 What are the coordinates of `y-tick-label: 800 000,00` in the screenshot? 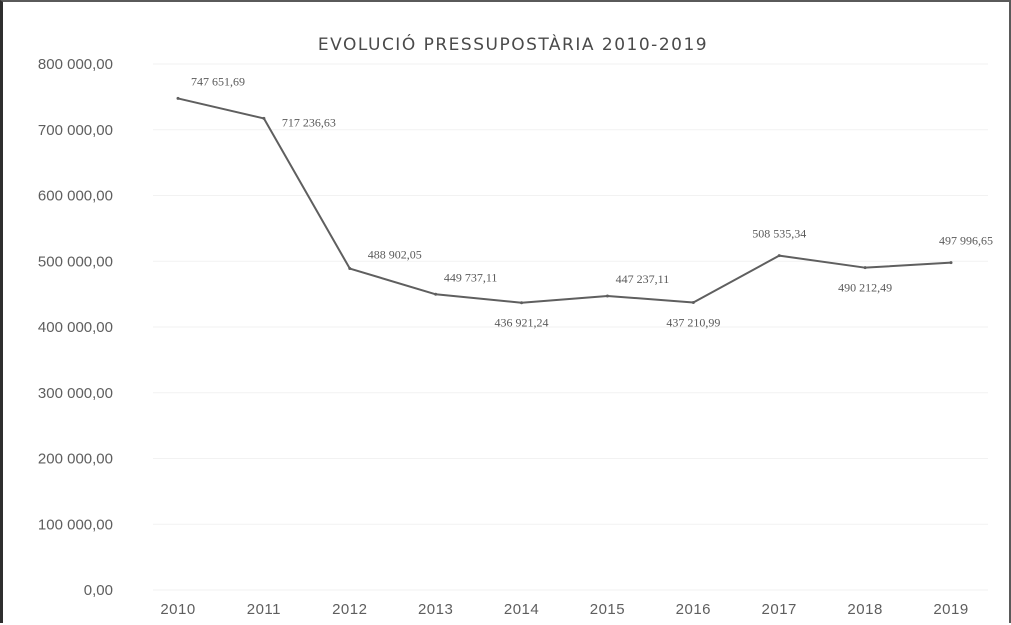 It's located at (75, 64).